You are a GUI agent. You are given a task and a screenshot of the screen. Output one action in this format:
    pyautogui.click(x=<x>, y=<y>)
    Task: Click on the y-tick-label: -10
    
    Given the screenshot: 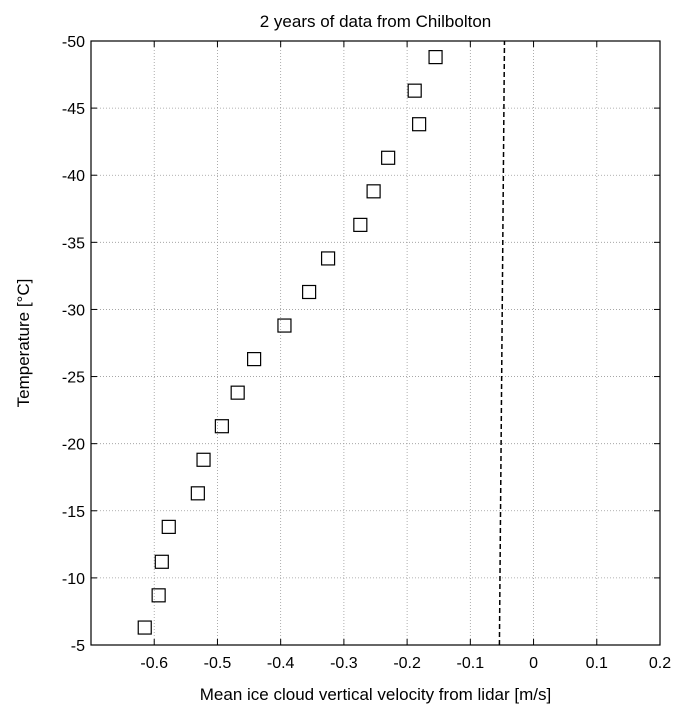 What is the action you would take?
    pyautogui.click(x=73, y=579)
    